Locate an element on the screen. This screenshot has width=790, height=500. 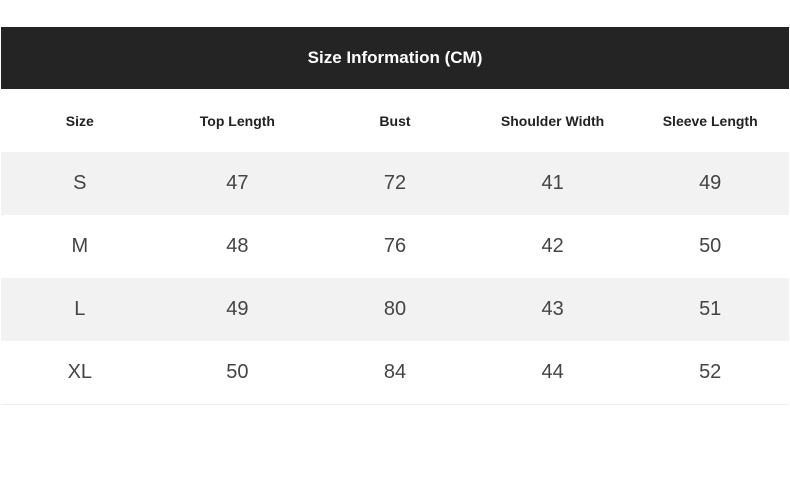
table-cell: S is located at coordinates (80, 183).